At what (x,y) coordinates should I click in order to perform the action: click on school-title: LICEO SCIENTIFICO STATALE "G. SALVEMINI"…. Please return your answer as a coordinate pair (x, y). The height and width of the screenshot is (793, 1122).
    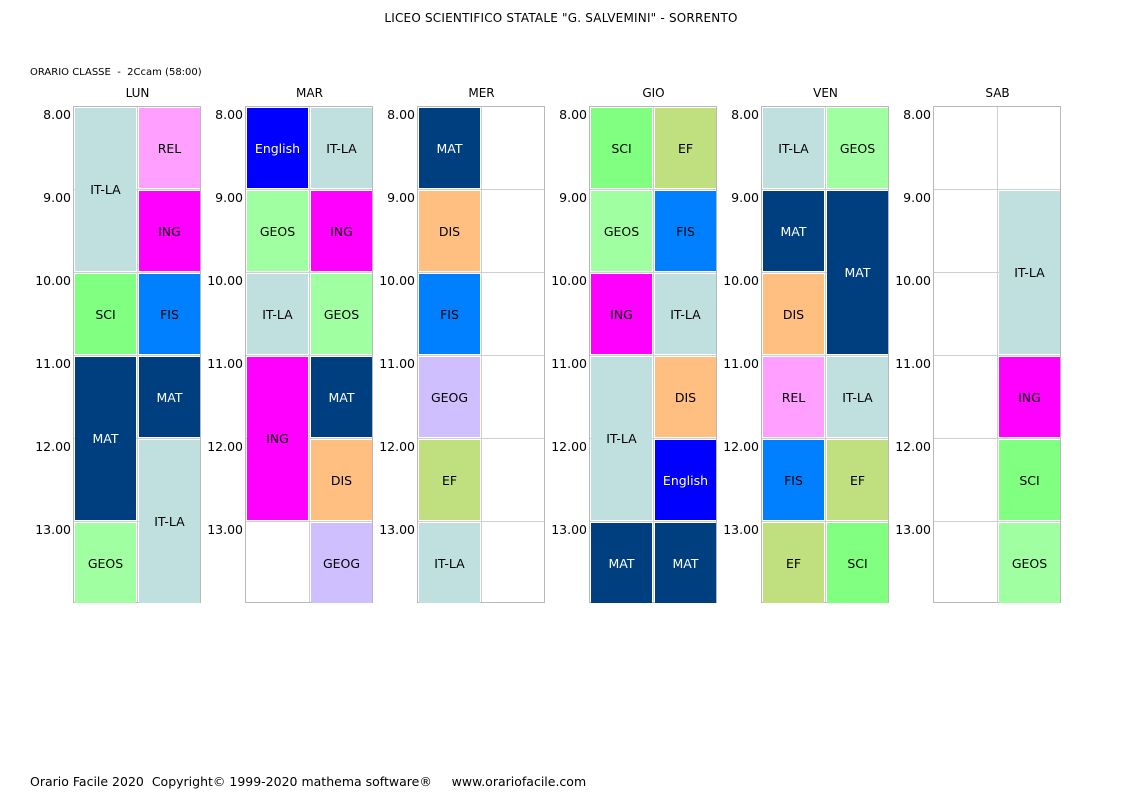
    Looking at the image, I should click on (561, 18).